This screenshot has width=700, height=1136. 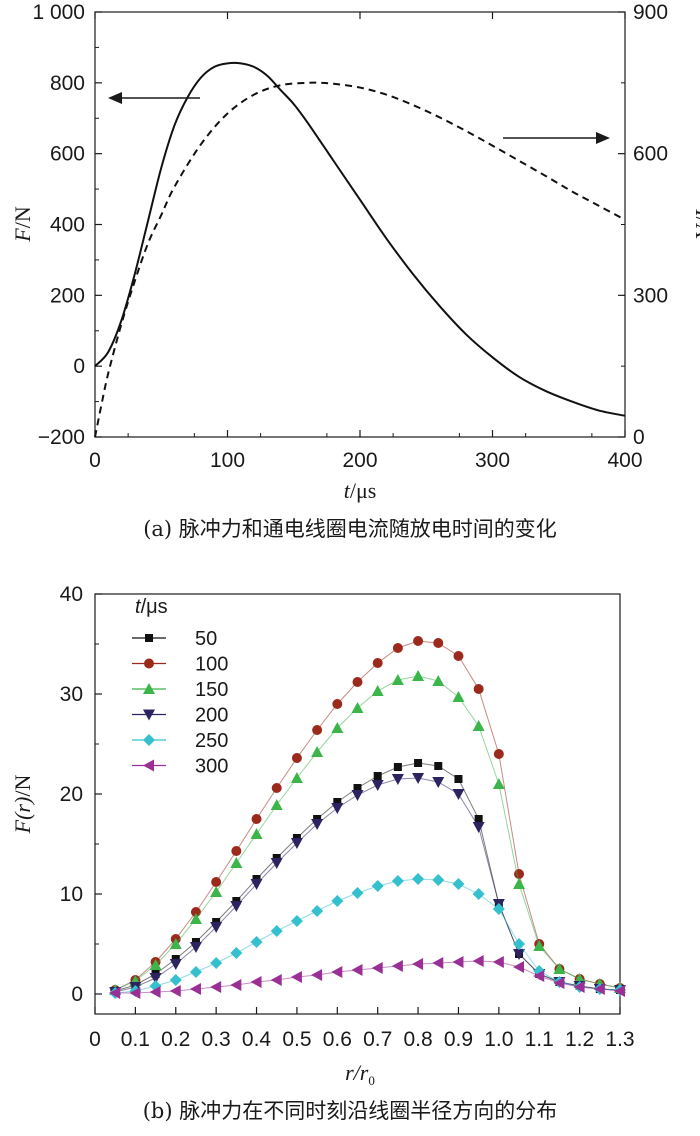 What do you see at coordinates (650, 154) in the screenshot?
I see `chart-a-y-right-tick-label: 600` at bounding box center [650, 154].